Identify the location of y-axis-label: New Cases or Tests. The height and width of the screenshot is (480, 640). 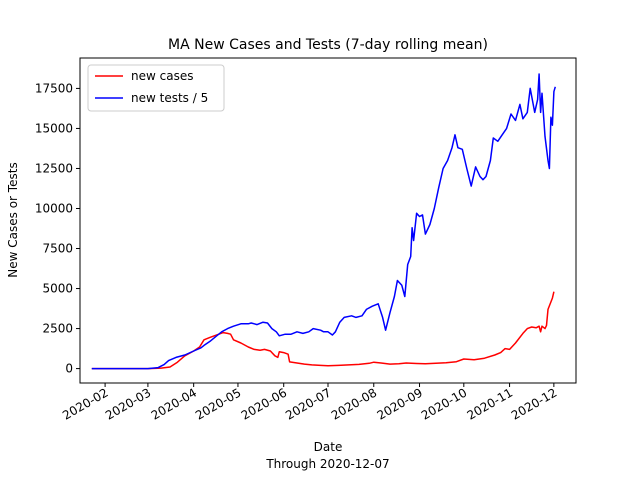
(13, 219).